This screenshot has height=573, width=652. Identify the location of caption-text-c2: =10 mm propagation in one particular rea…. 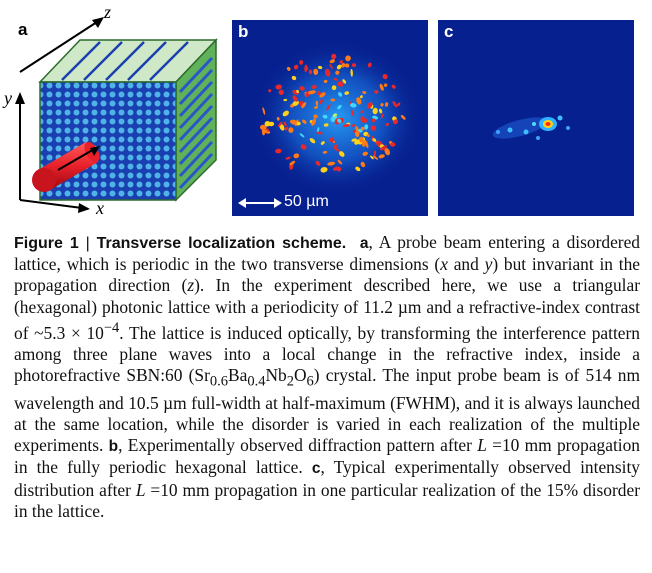
(327, 500).